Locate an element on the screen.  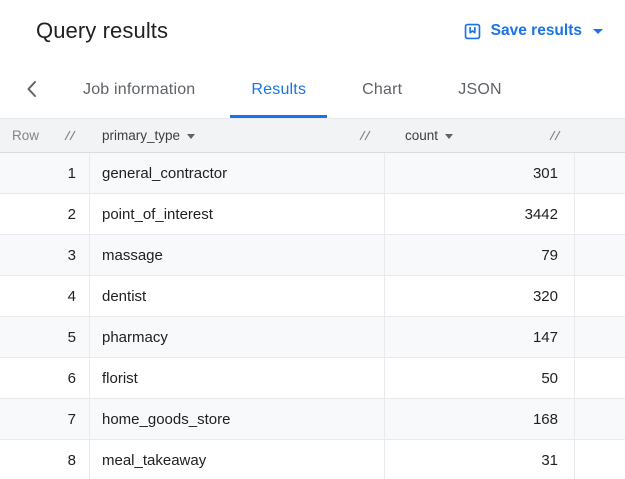
table-row: 3 massage 79 is located at coordinates (312, 255).